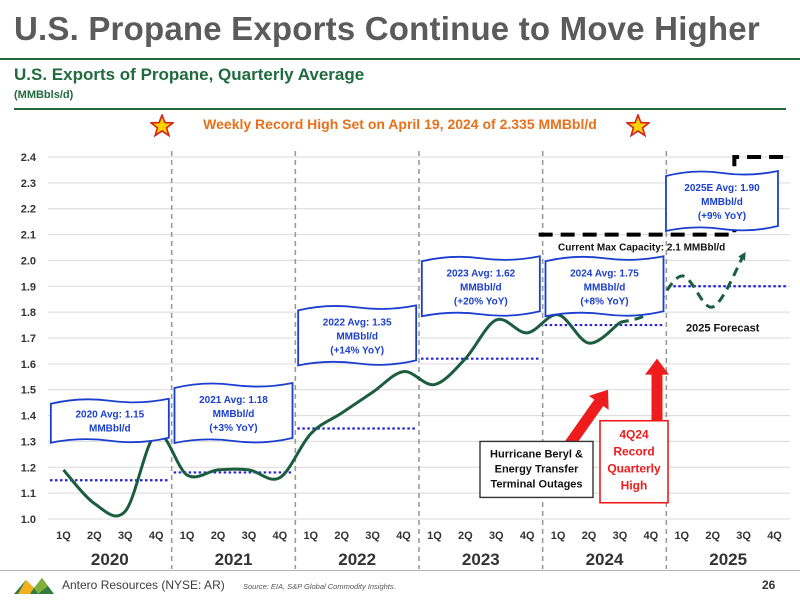  Describe the element at coordinates (722, 188) in the screenshot. I see `average-callout-text: 2025E Avg: 1.90` at that location.